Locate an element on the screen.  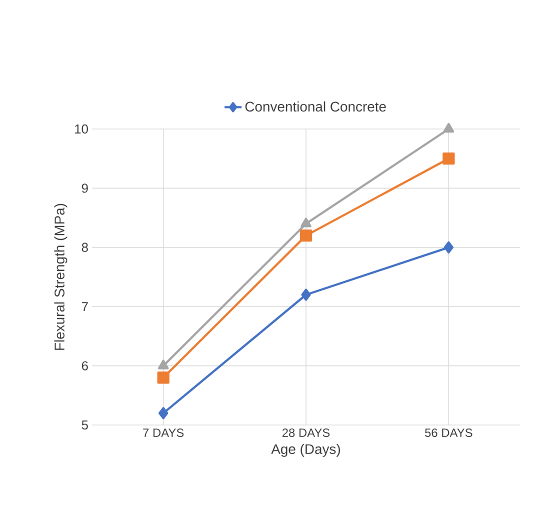
y-tick-label: 5 is located at coordinates (85, 425).